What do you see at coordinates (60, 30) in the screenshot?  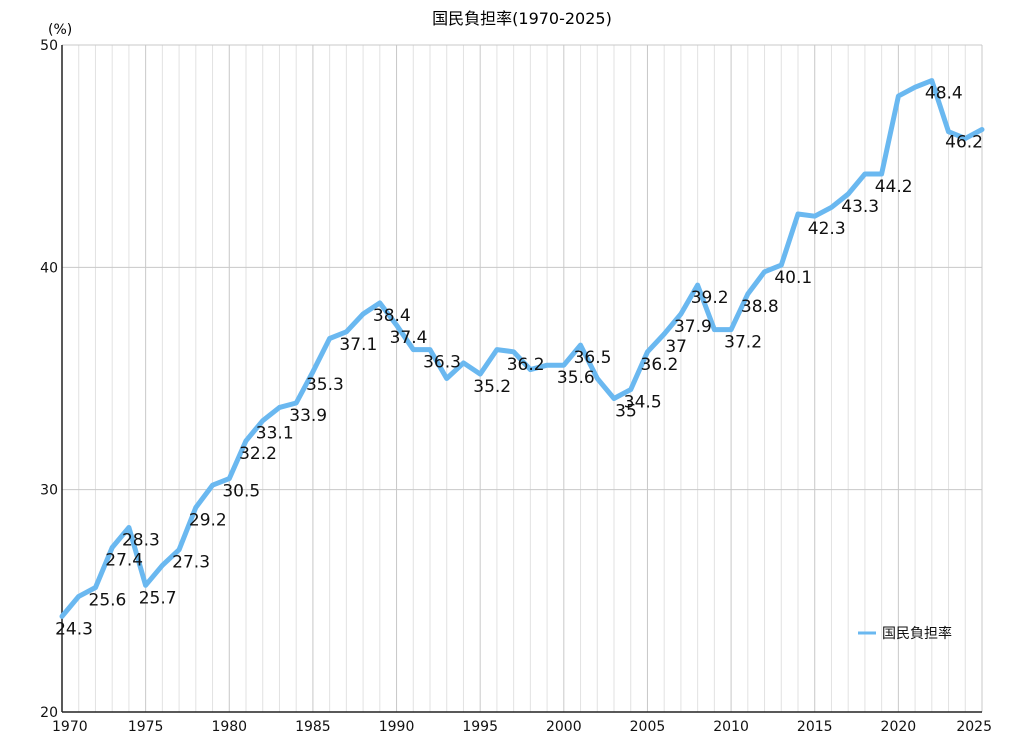 I see `y-axis-unit: (%)` at bounding box center [60, 30].